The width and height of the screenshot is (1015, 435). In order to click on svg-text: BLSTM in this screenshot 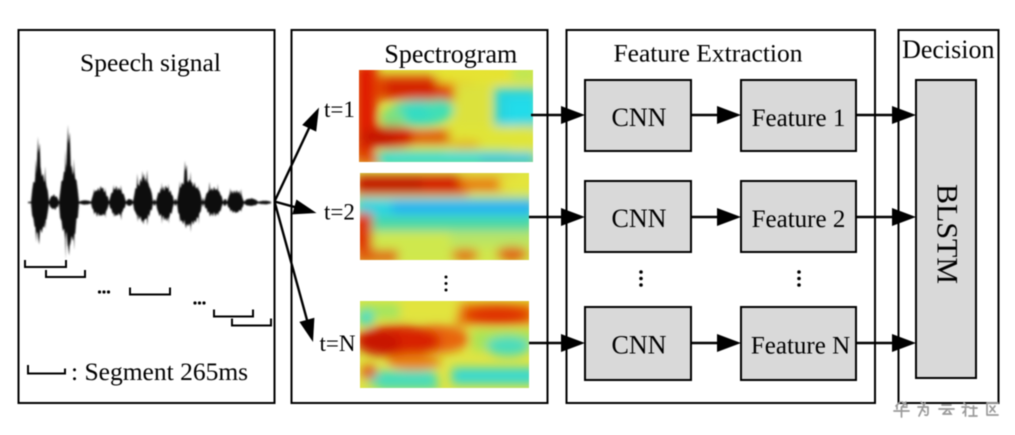, I will do `click(947, 234)`.